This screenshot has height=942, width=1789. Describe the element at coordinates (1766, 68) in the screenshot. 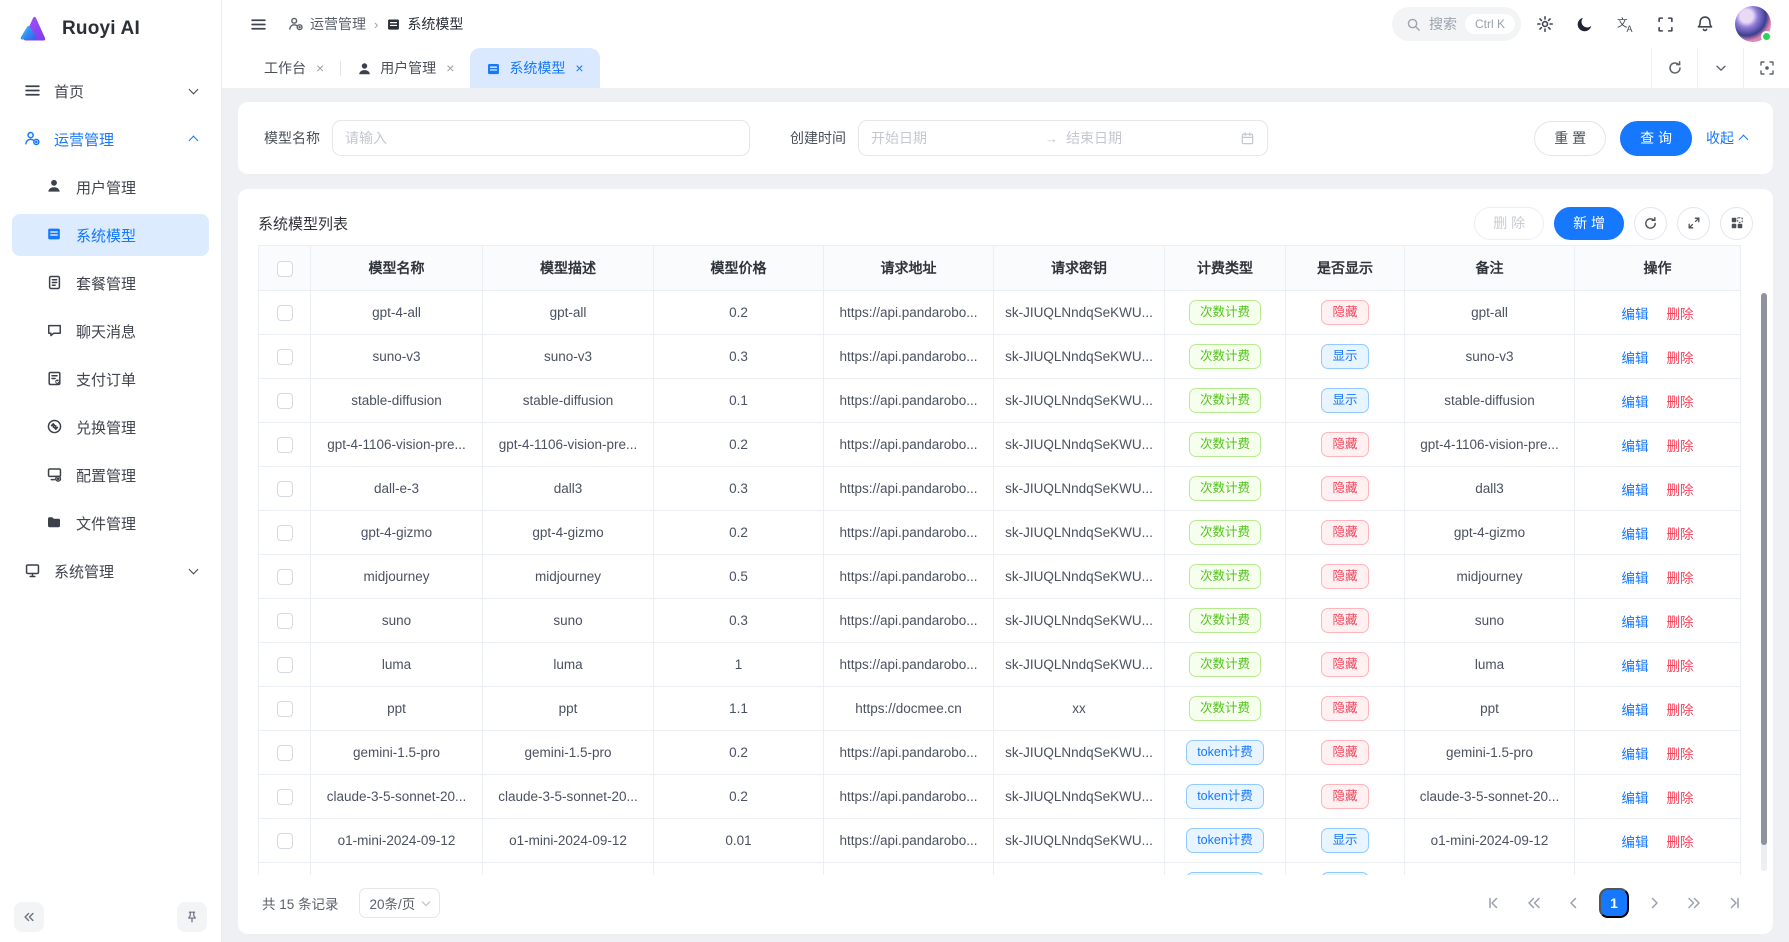

I see `content-fullscreen-button` at that location.